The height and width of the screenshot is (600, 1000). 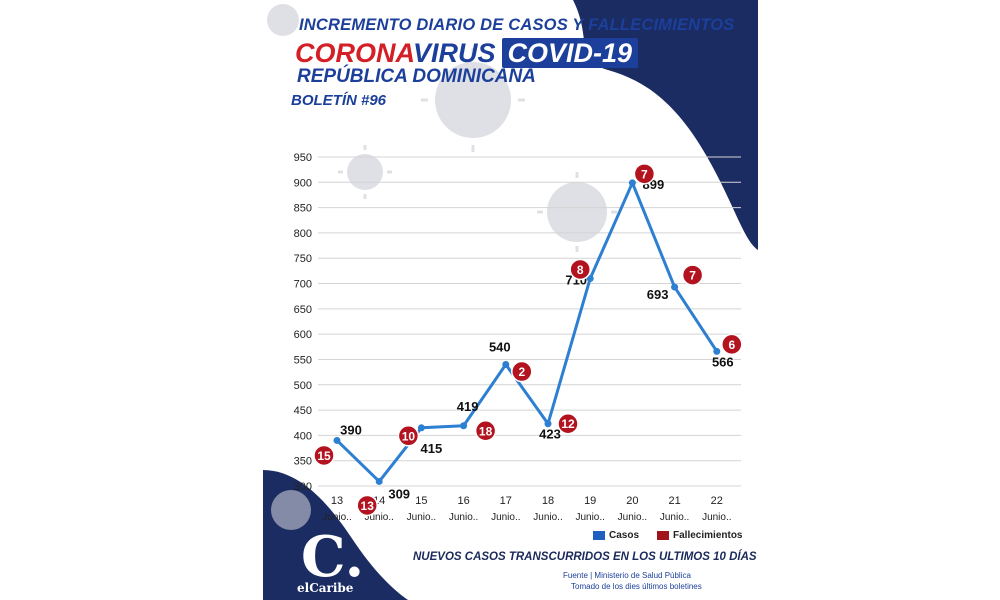 What do you see at coordinates (351, 429) in the screenshot?
I see `cases-data-label: 390` at bounding box center [351, 429].